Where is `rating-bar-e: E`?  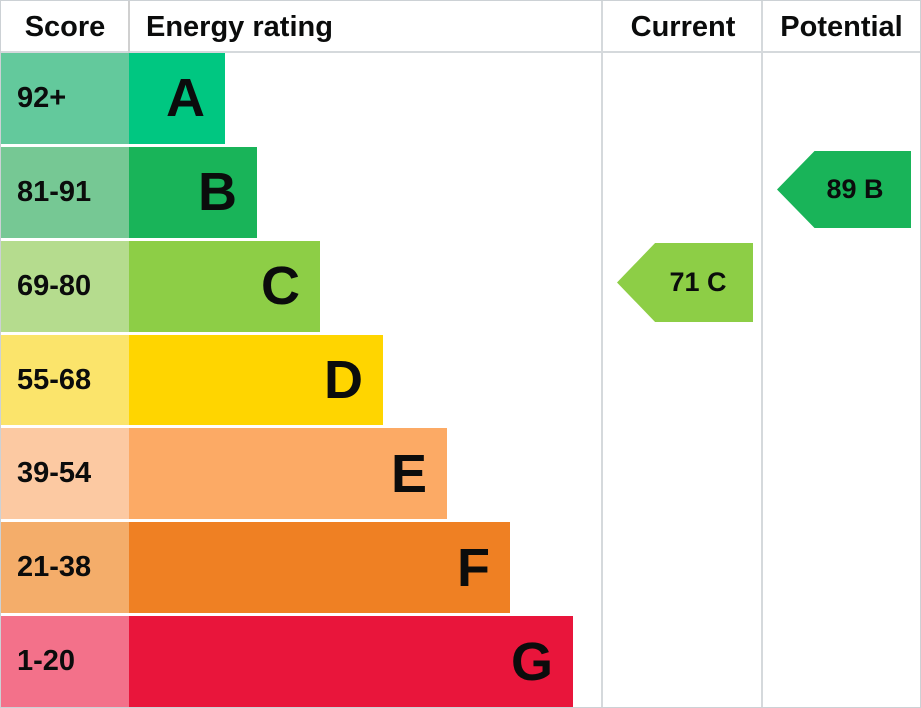 rating-bar-e: E is located at coordinates (288, 474).